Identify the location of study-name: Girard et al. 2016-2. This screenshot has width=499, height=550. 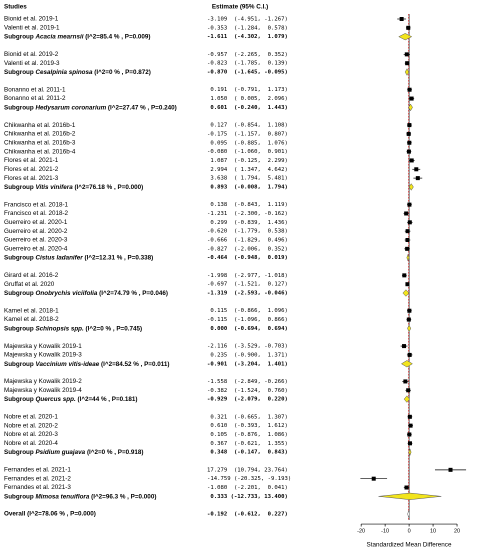
(31, 275).